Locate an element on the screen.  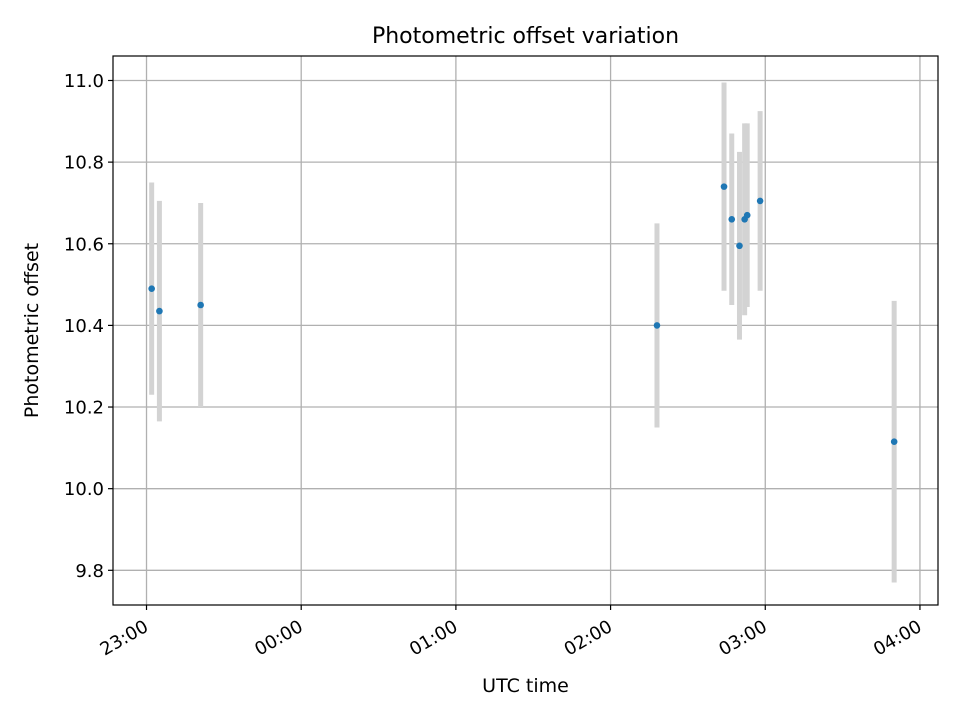
x-axis-label: UTC time is located at coordinates (525, 686).